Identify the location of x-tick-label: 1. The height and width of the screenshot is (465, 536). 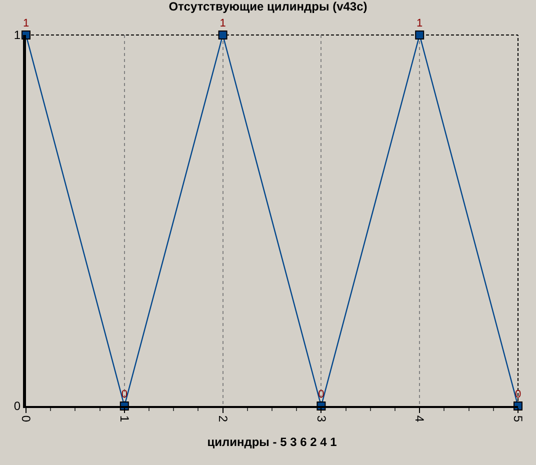
(125, 418).